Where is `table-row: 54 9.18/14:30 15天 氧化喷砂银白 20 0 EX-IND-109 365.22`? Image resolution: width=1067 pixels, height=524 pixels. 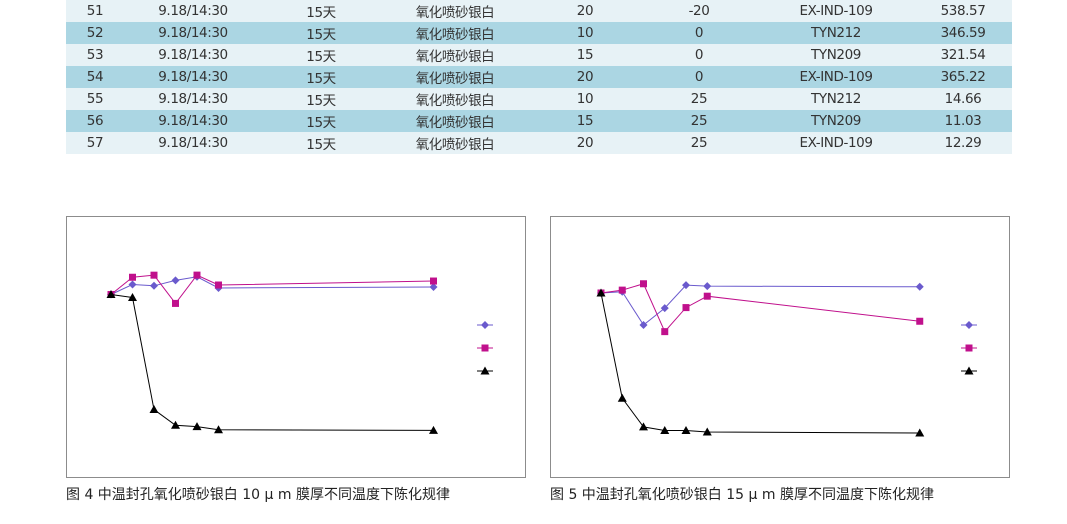
table-row: 54 9.18/14:30 15天 氧化喷砂银白 20 0 EX-IND-109 365.22 is located at coordinates (539, 77).